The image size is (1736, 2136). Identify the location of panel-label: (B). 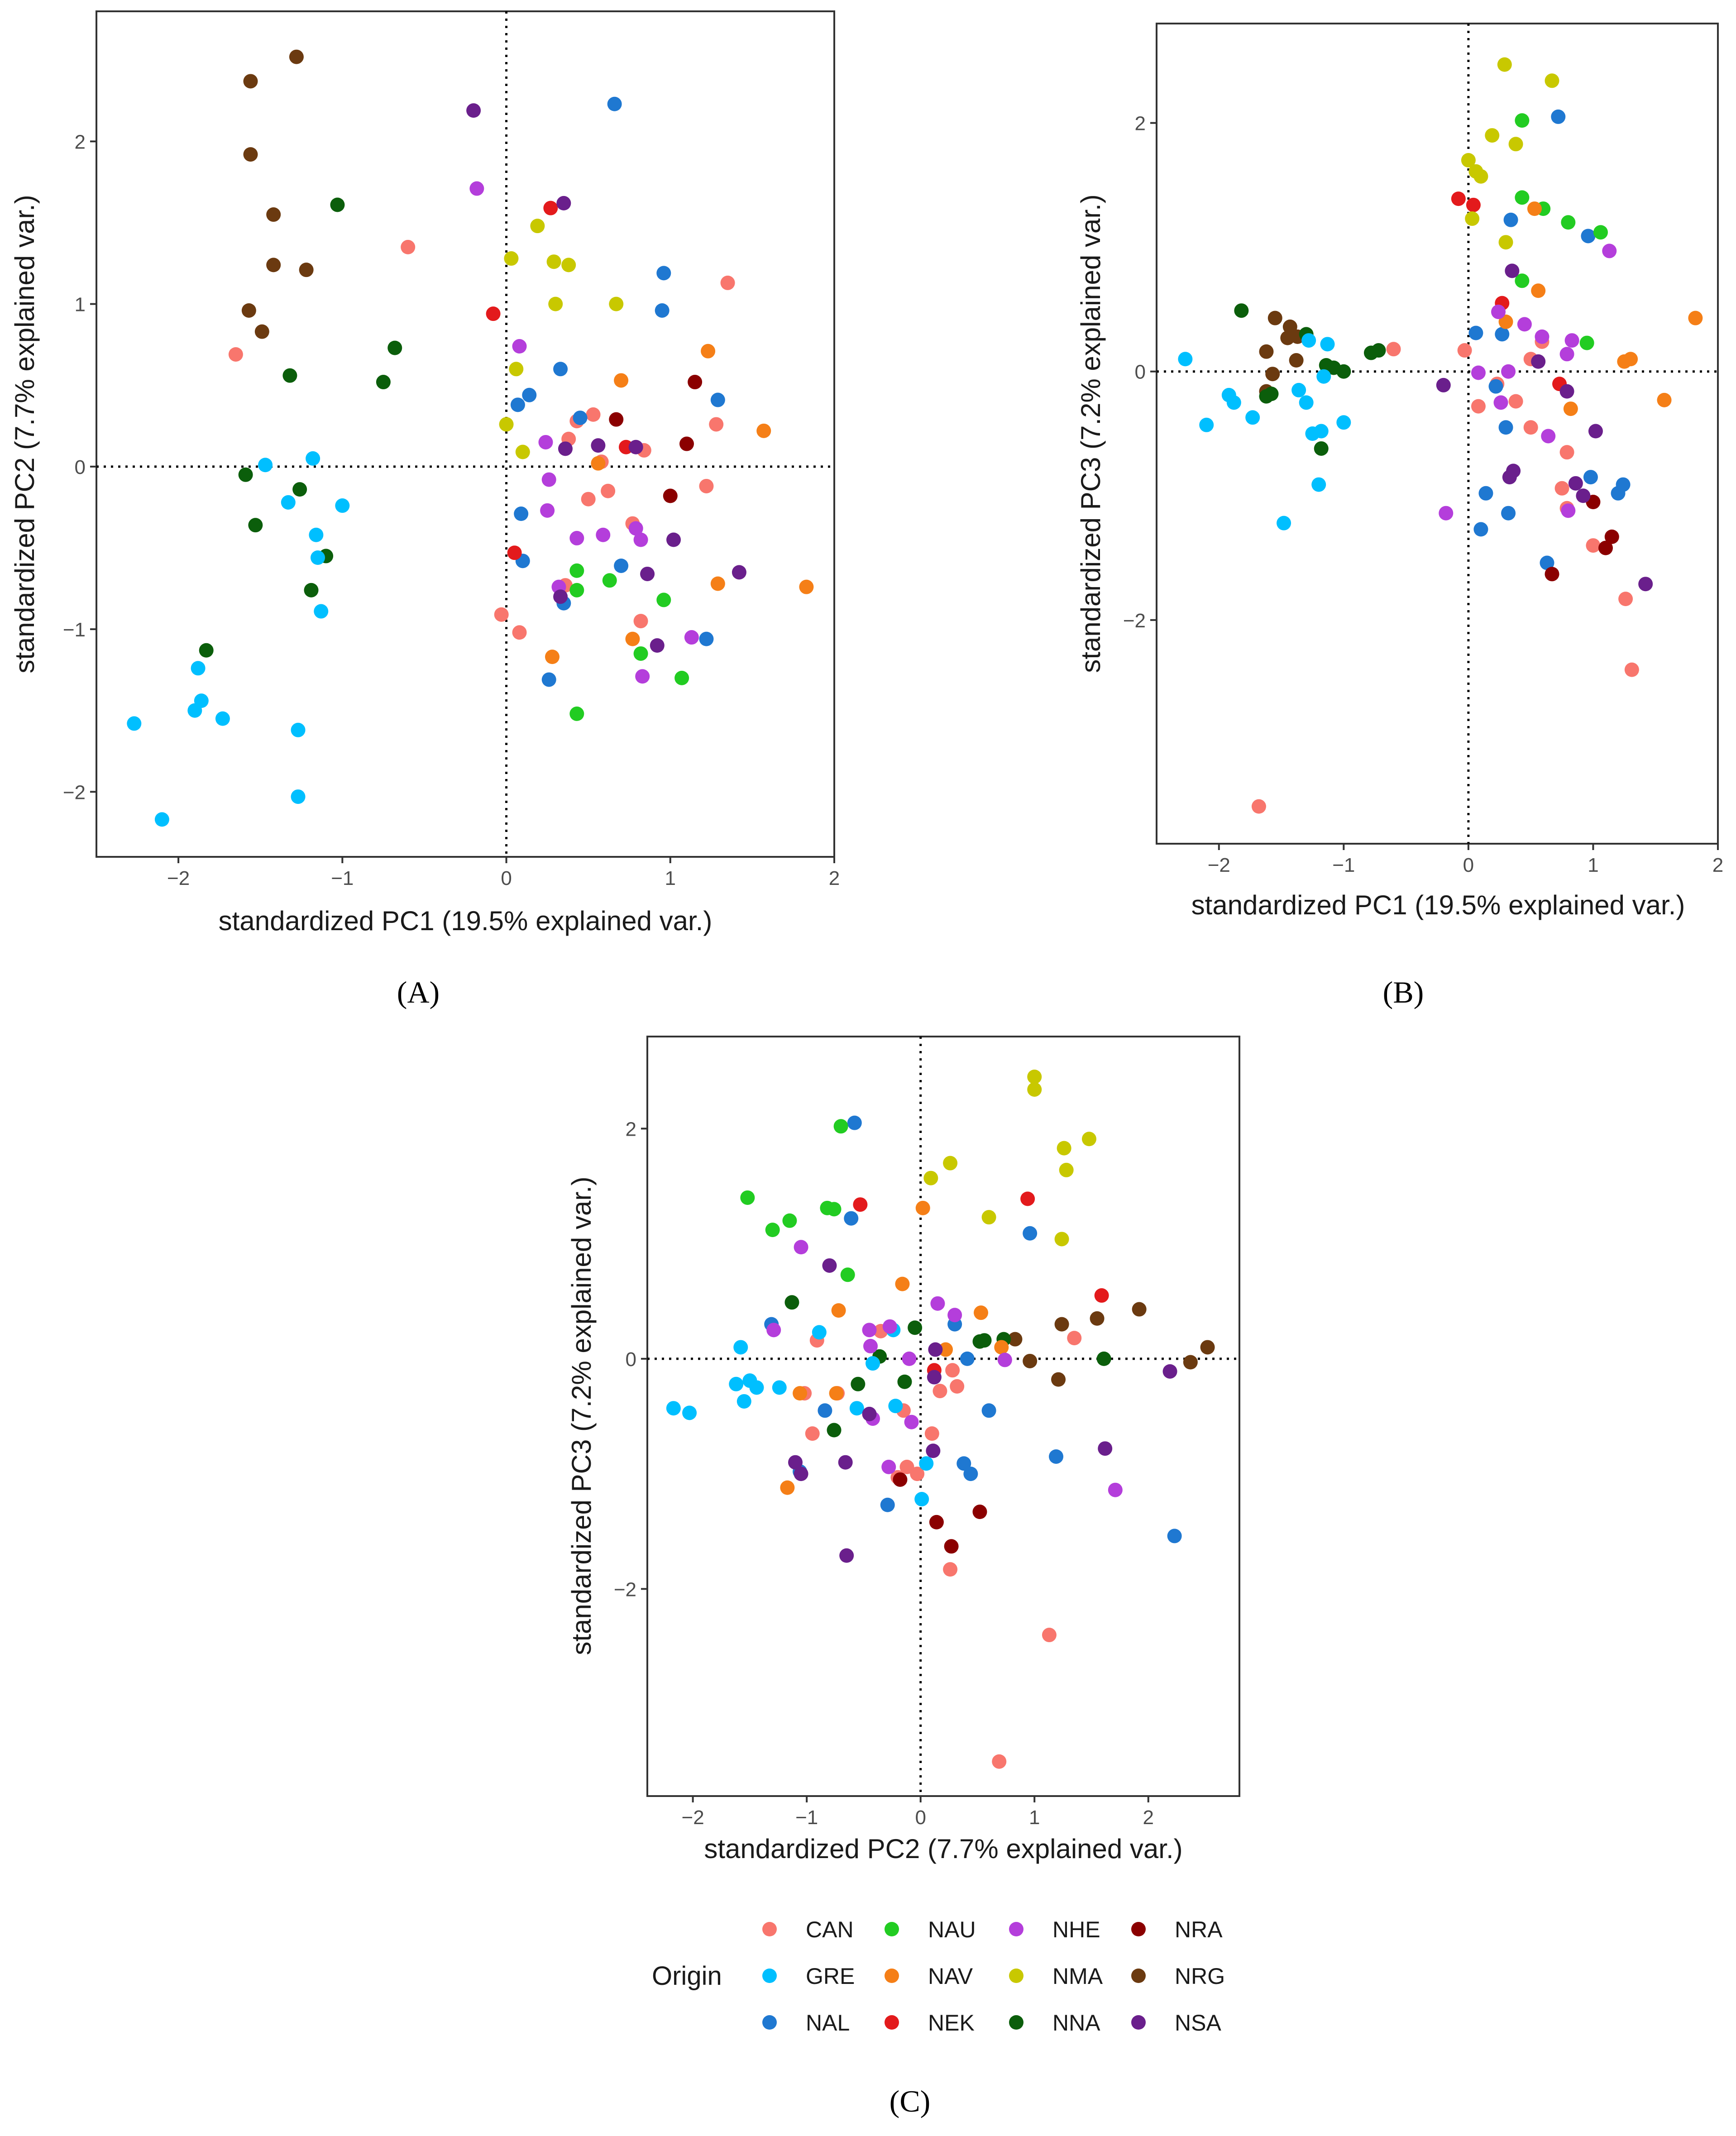
(1403, 992).